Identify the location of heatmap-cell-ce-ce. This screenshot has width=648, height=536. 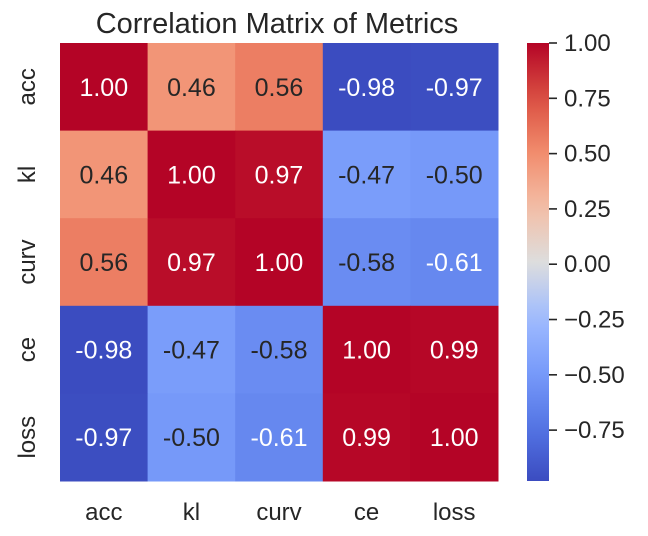
(366, 349).